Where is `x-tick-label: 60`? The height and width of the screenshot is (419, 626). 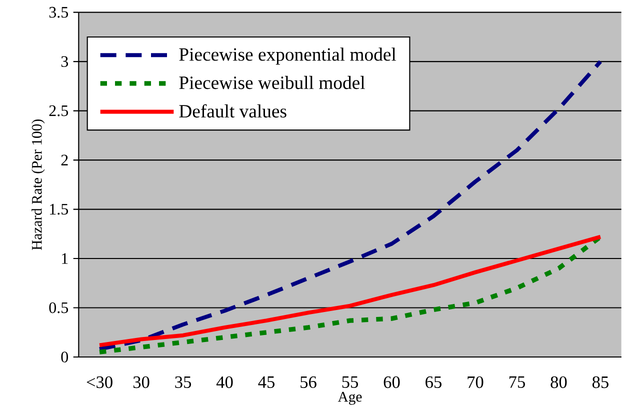 x-tick-label: 60 is located at coordinates (392, 382).